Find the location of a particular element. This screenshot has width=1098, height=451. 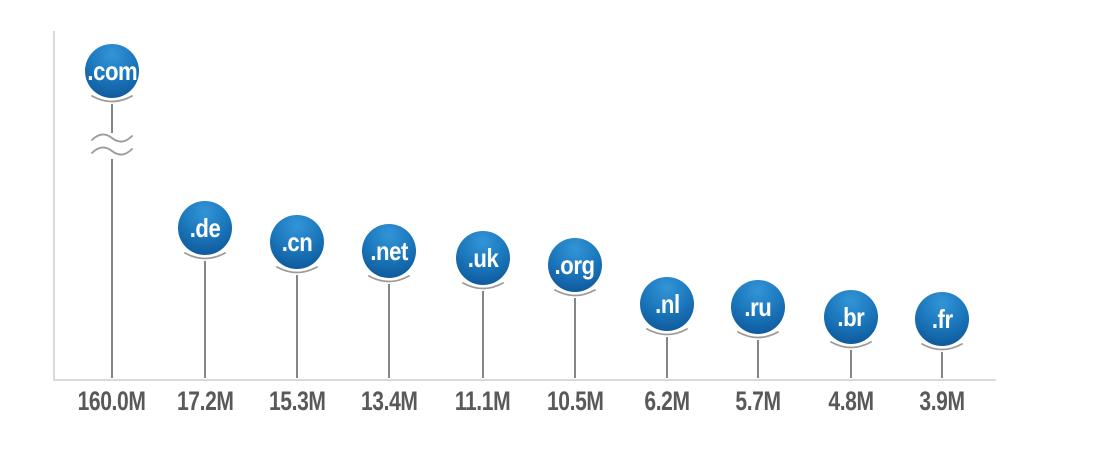

tld-label: .ru is located at coordinates (758, 307).